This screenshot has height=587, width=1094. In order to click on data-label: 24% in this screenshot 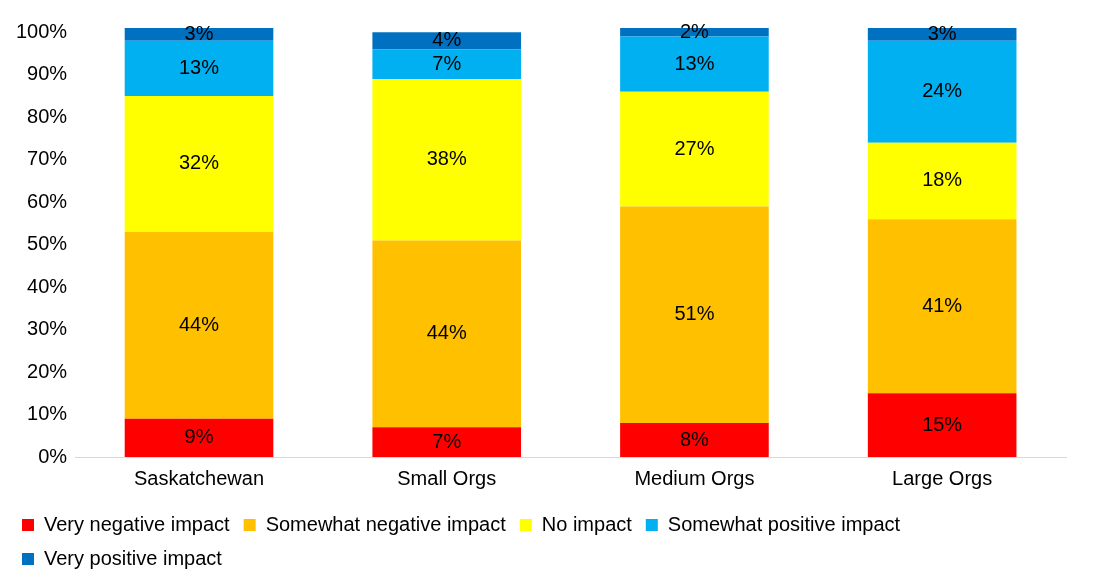, I will do `click(942, 90)`.